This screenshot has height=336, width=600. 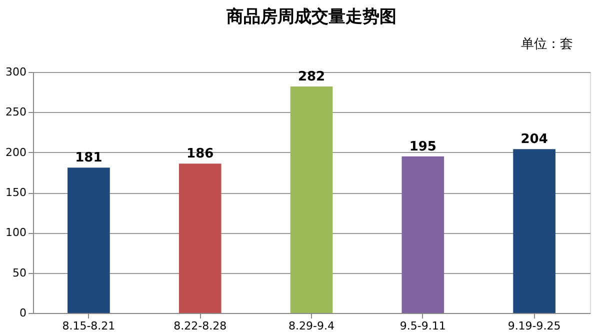 What do you see at coordinates (16, 233) in the screenshot?
I see `y-tick-label: 100` at bounding box center [16, 233].